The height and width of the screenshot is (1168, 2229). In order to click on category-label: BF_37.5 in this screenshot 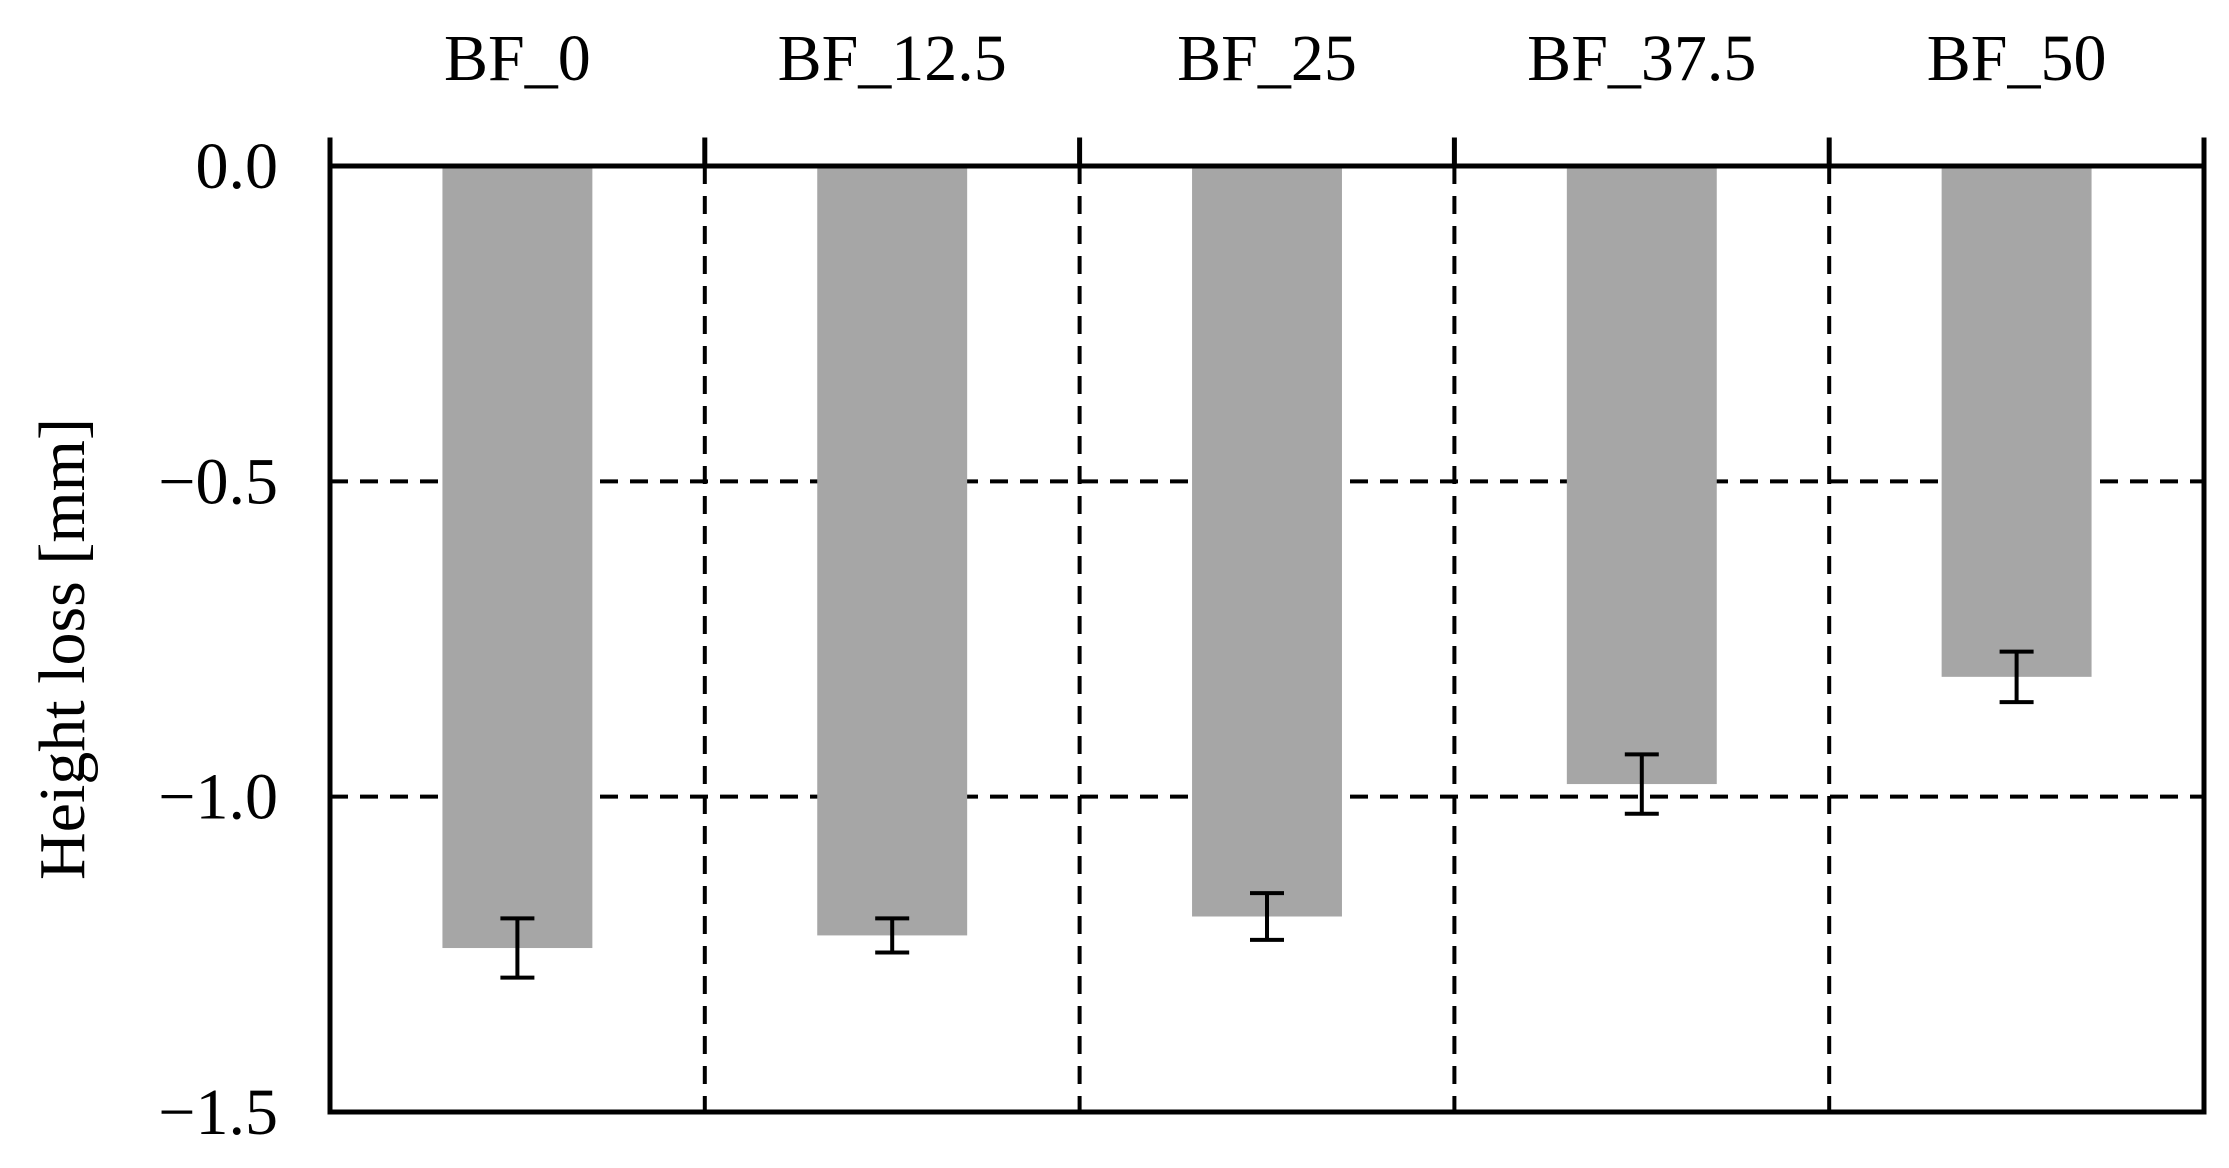, I will do `click(1641, 58)`.